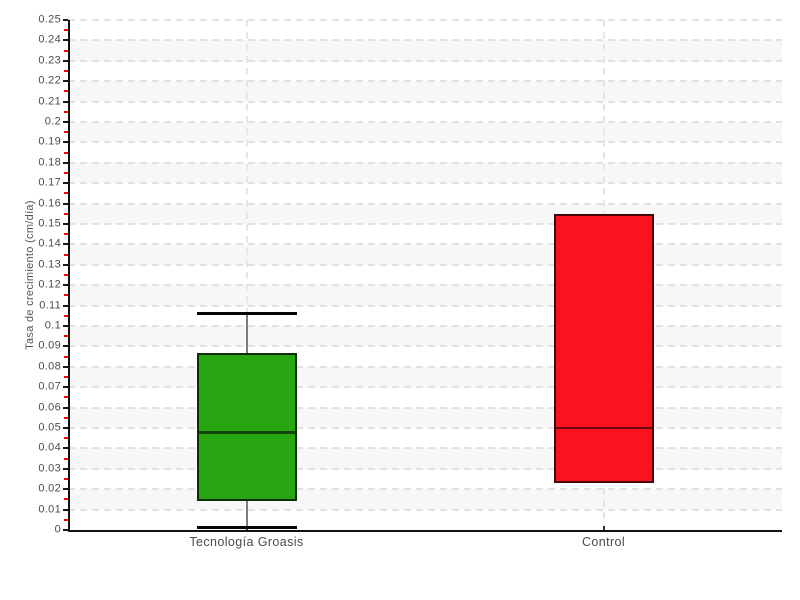 This screenshot has height=600, width=800. Describe the element at coordinates (246, 275) in the screenshot. I see `vertical-gridline` at that location.